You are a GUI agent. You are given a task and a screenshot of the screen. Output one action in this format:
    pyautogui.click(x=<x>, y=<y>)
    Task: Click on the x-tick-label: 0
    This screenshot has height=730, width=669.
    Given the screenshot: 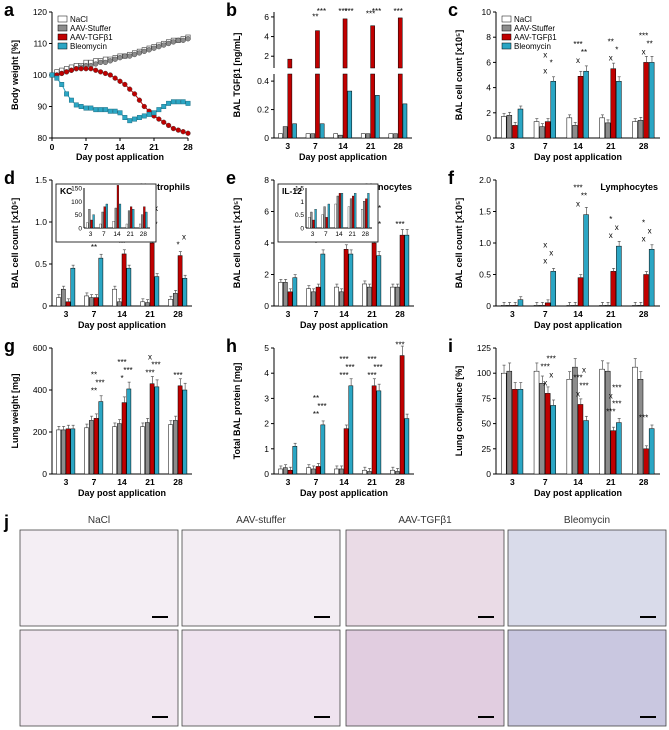 What is the action you would take?
    pyautogui.click(x=52, y=147)
    